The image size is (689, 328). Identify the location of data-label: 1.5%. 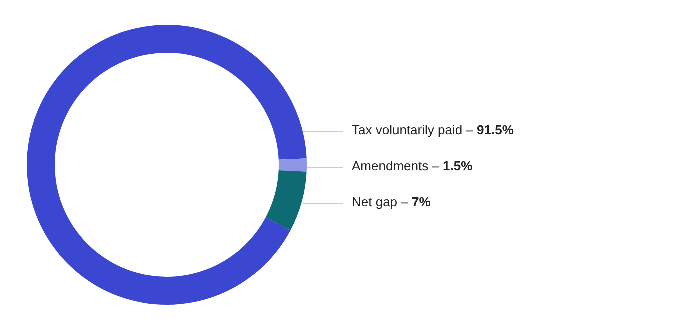
(458, 166).